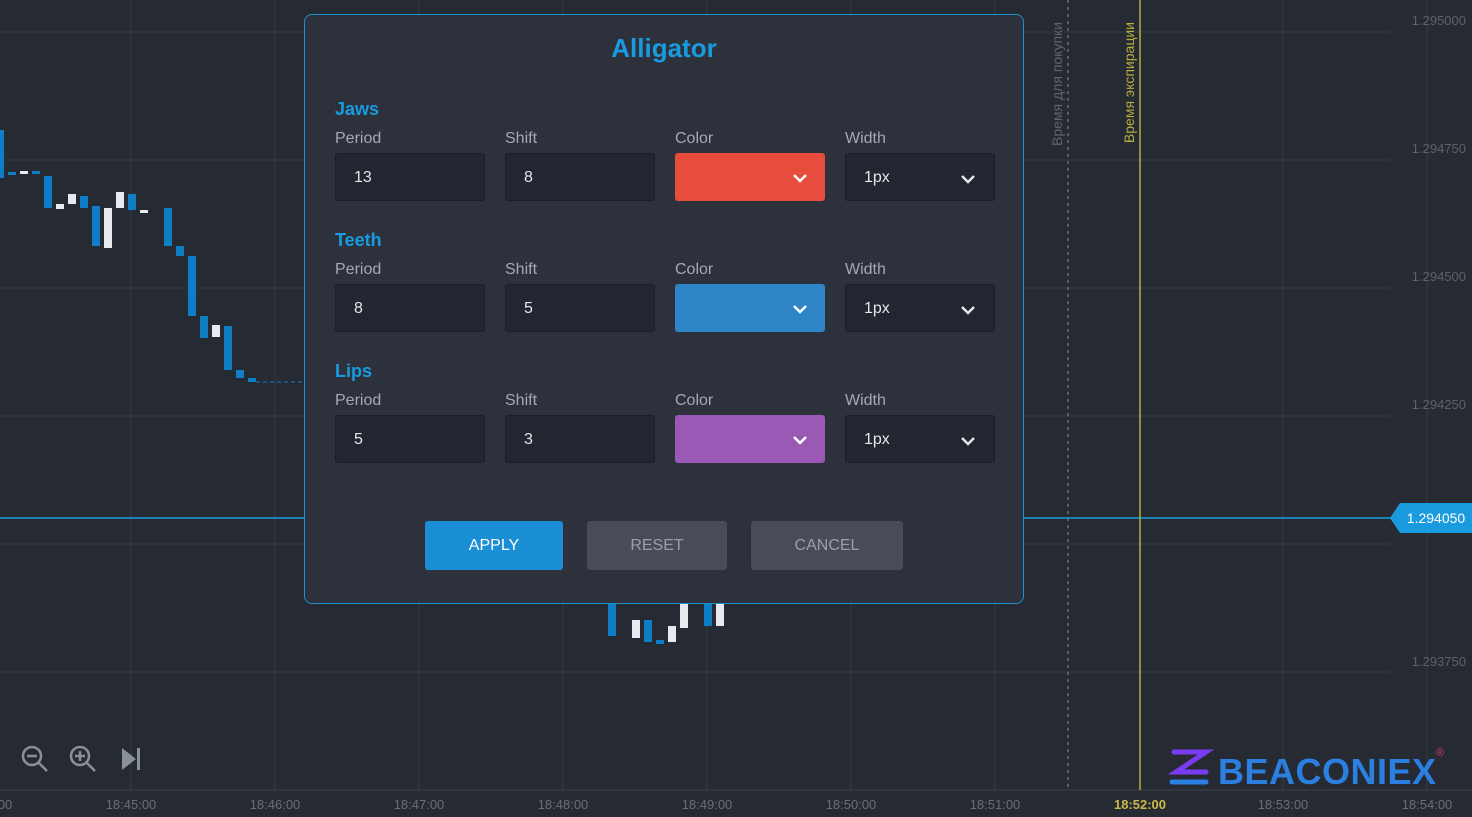  I want to click on current-price-tag, so click(1431, 518).